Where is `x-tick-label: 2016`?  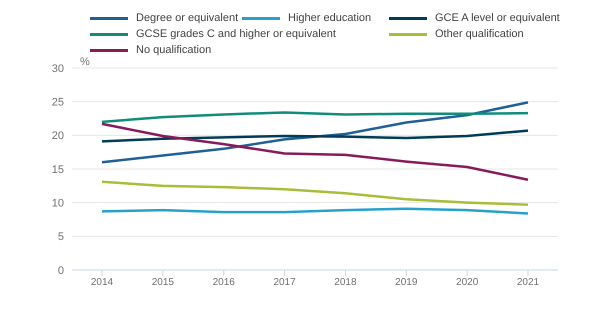
x-tick-label: 2016 is located at coordinates (224, 282).